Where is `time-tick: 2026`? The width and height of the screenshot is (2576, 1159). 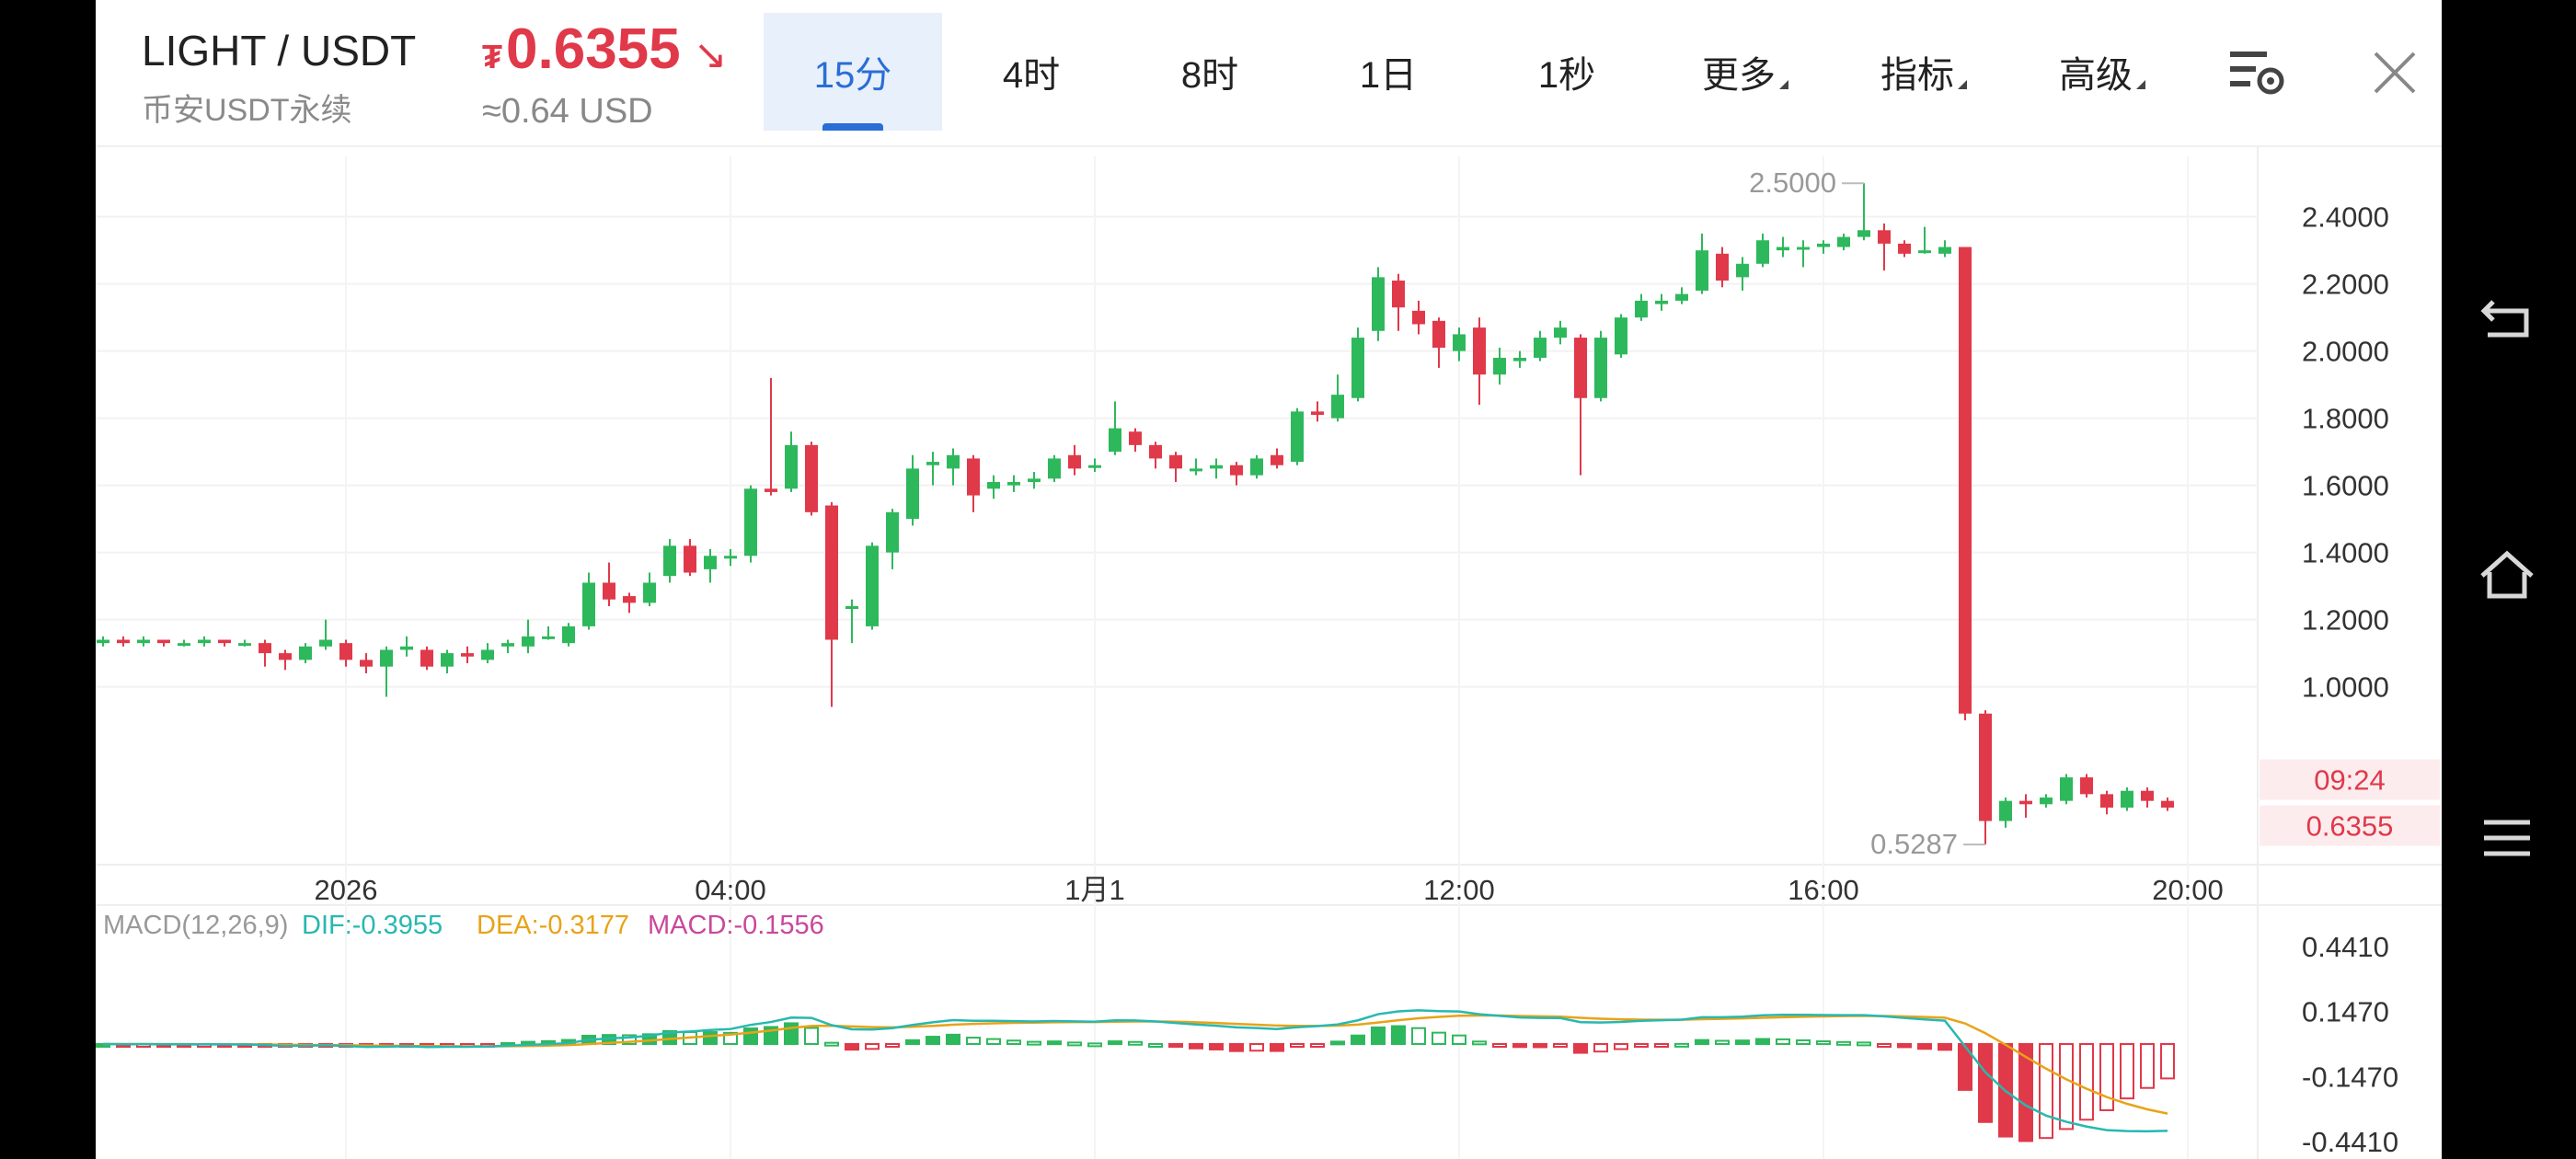
time-tick: 2026 is located at coordinates (346, 890).